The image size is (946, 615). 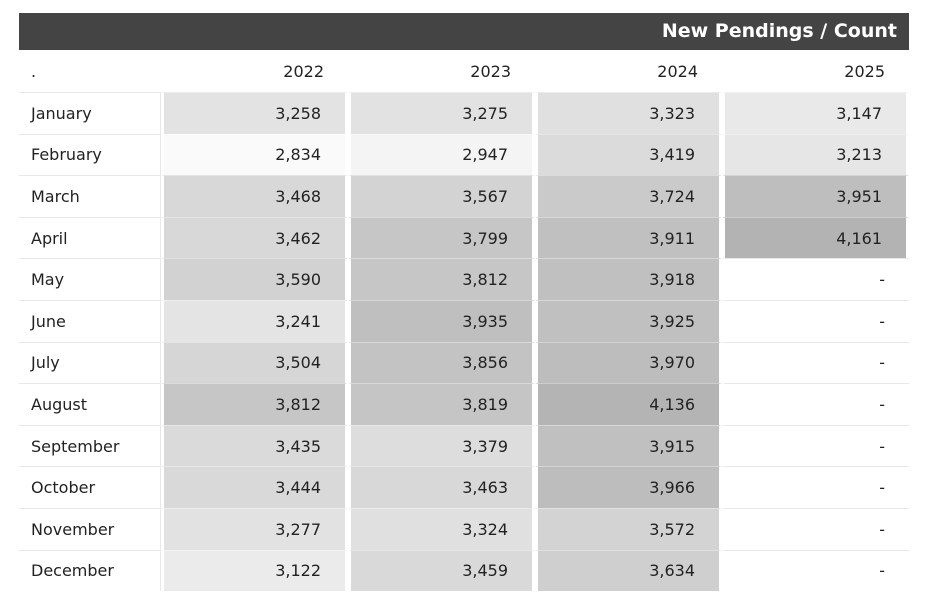 I want to click on table-row: July 3,504 3,856 3,970-, so click(x=464, y=362).